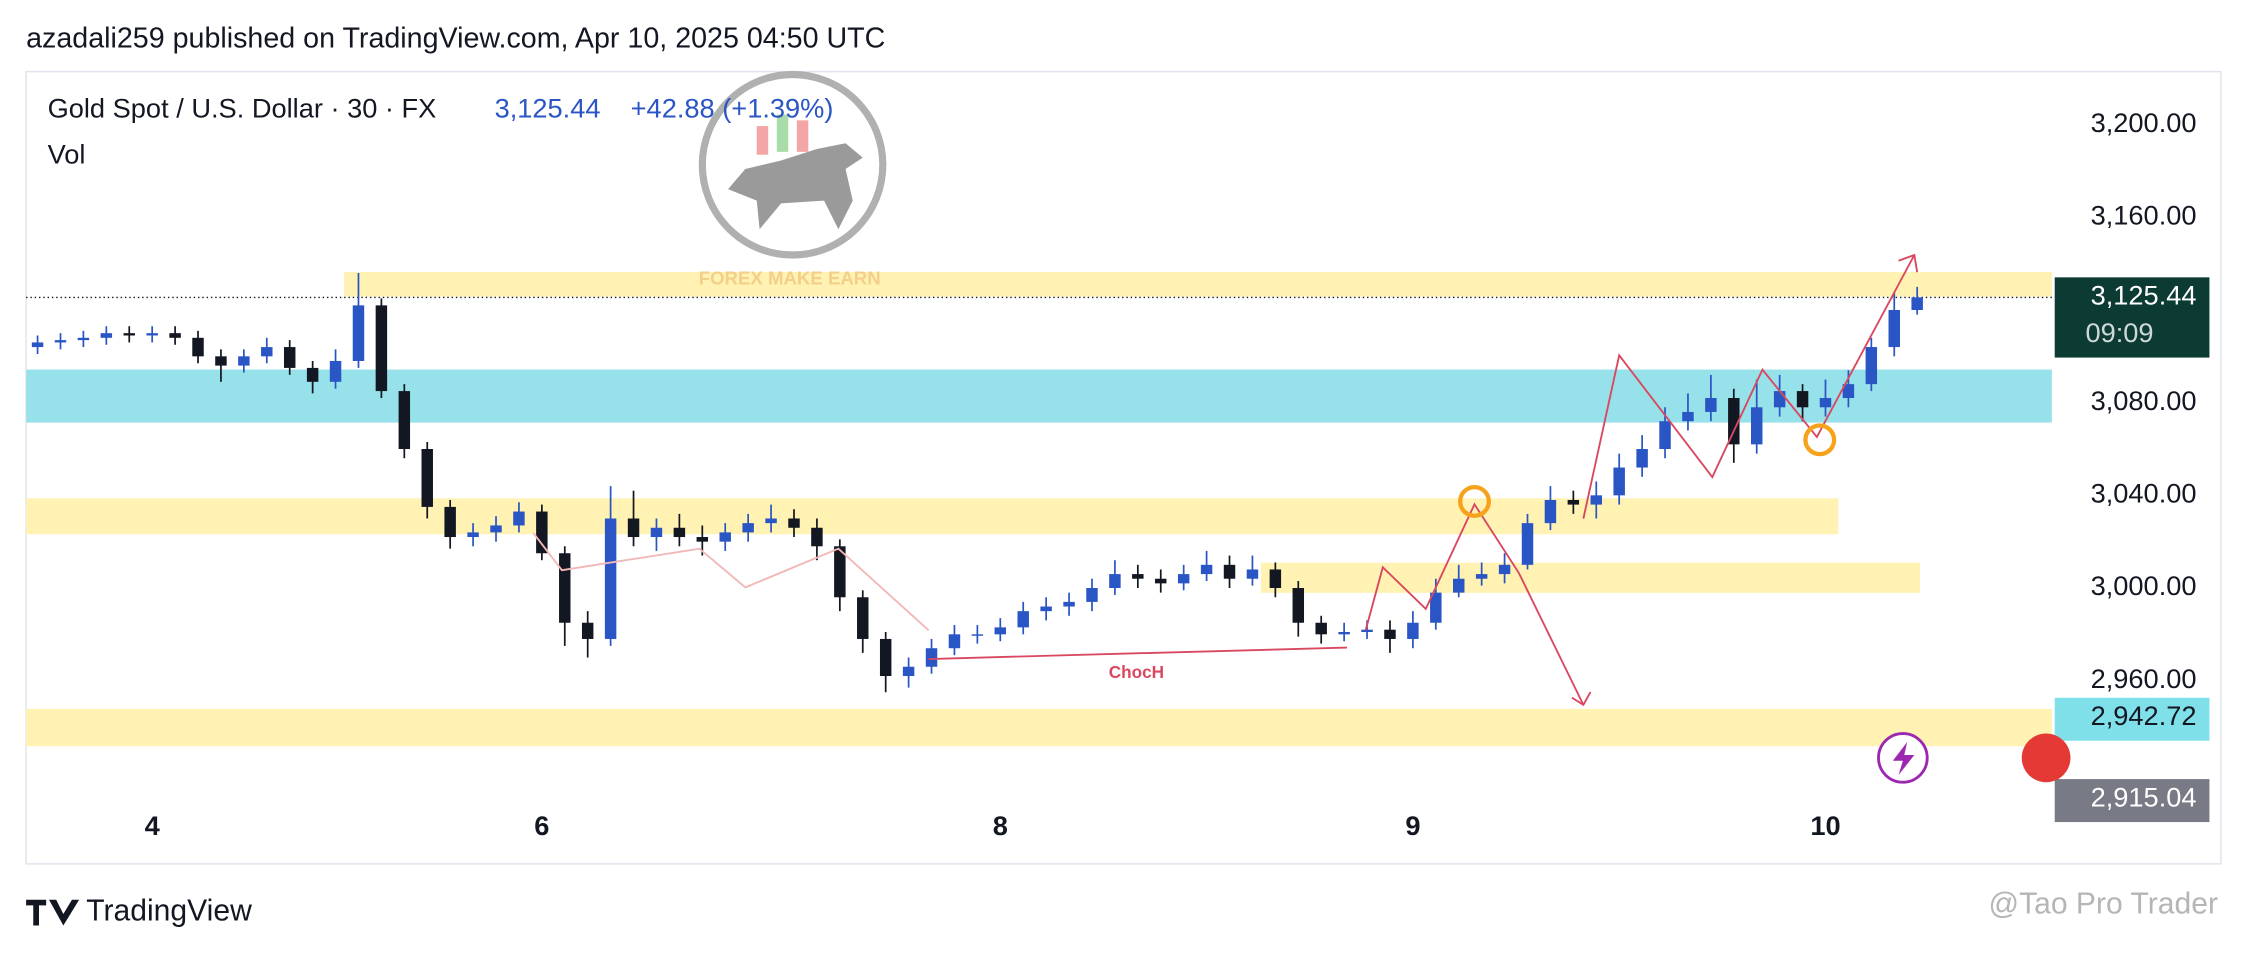 This screenshot has width=2247, height=957. What do you see at coordinates (2144, 796) in the screenshot?
I see `price-label: 2,915.04` at bounding box center [2144, 796].